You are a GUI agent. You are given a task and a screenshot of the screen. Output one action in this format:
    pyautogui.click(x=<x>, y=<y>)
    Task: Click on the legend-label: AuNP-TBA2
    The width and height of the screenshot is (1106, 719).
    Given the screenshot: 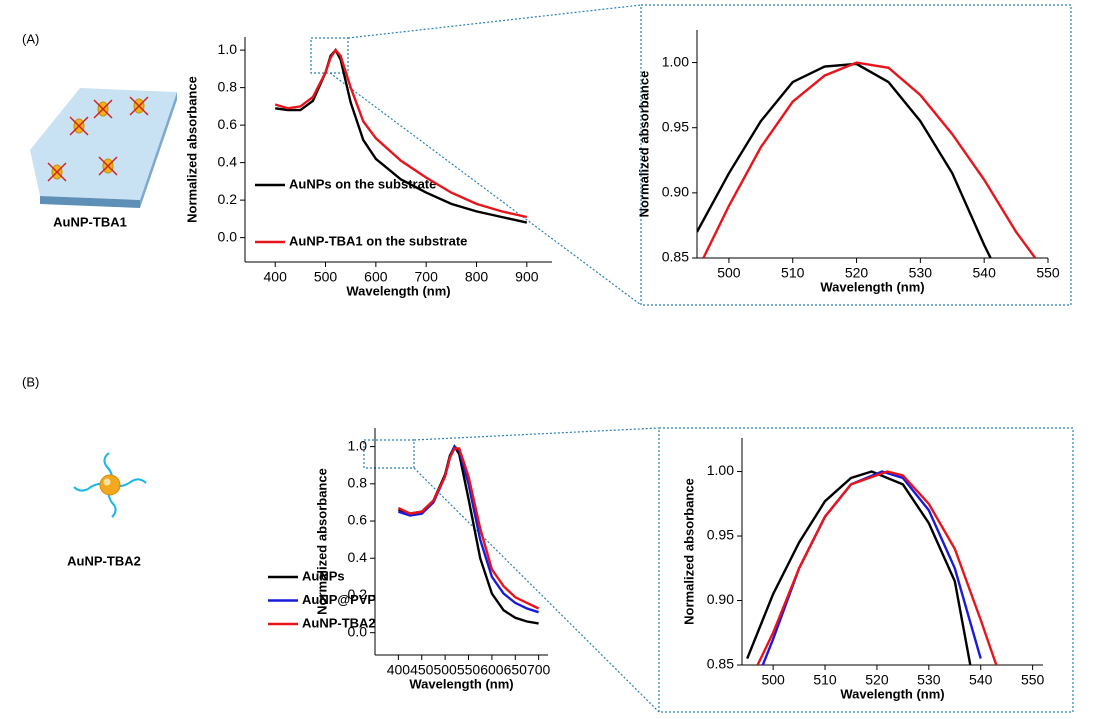 What is the action you would take?
    pyautogui.click(x=339, y=622)
    